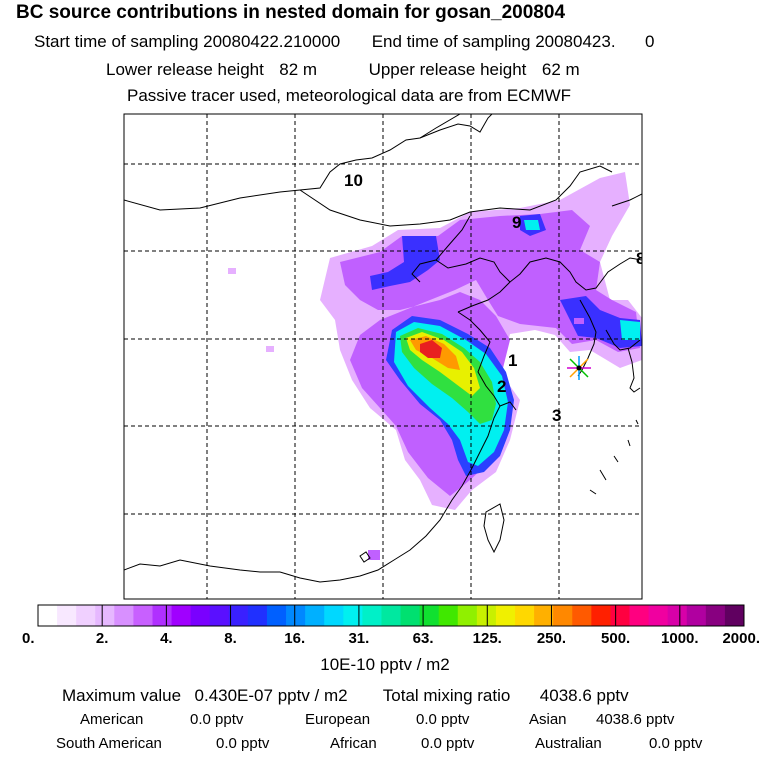 The image size is (768, 768). Describe the element at coordinates (358, 638) in the screenshot. I see `colorbar-tick-label: 31.` at that location.